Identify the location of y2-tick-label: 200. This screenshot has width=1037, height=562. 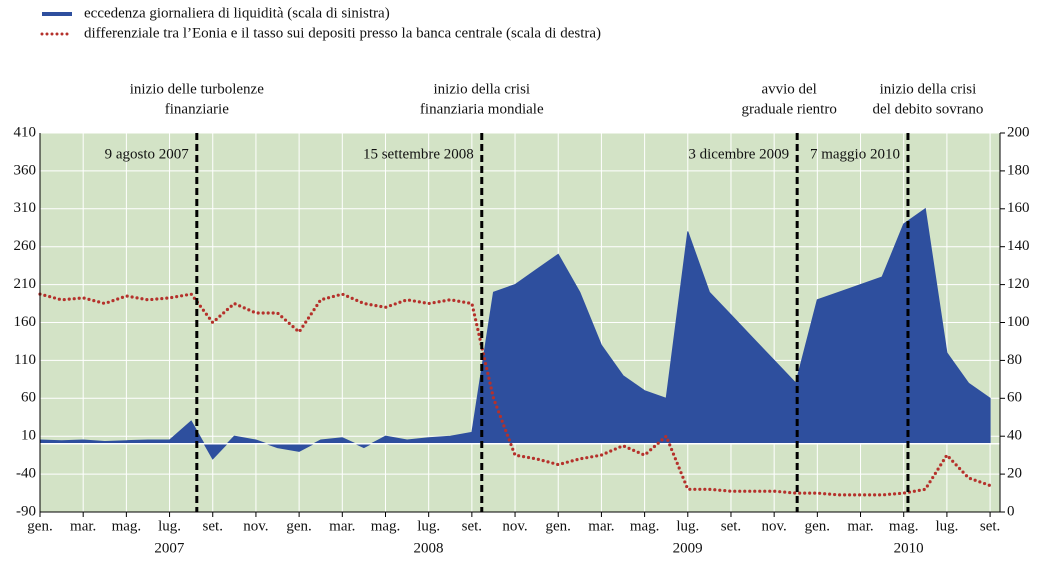
(1018, 132).